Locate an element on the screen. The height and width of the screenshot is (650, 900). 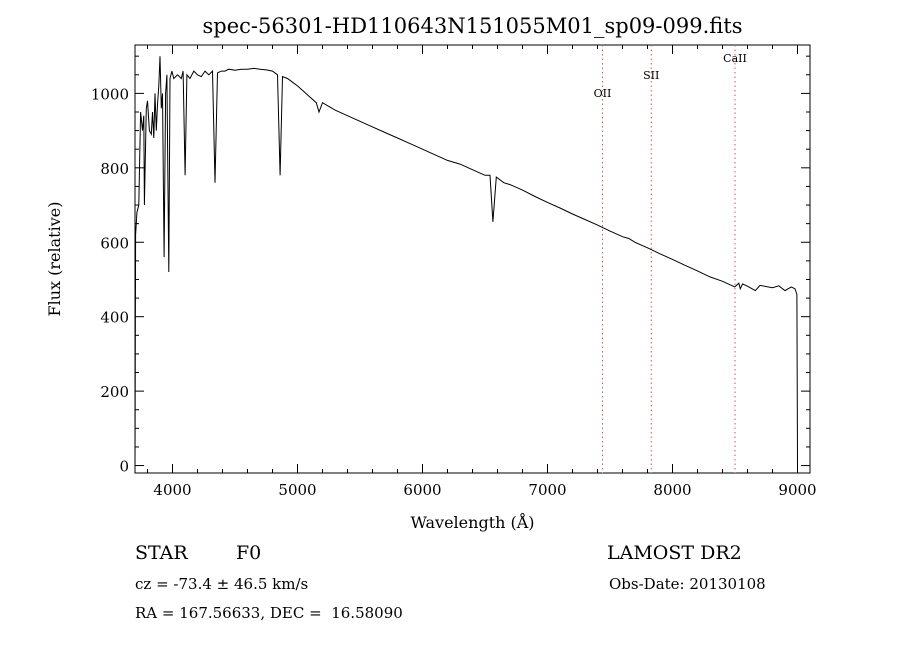
cz-readout: cz = -73.4 ± 46.5 km/s is located at coordinates (222, 584).